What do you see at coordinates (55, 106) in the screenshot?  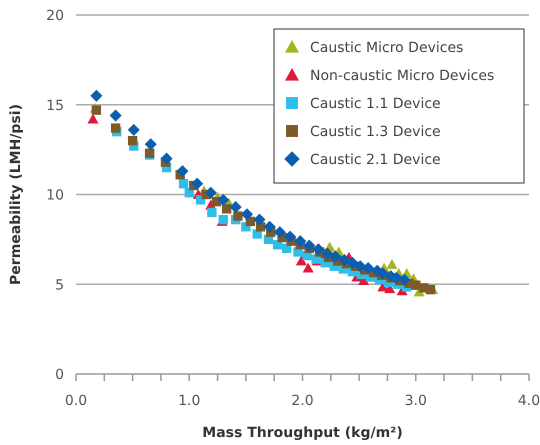 I see `y-tick-label: 15` at bounding box center [55, 106].